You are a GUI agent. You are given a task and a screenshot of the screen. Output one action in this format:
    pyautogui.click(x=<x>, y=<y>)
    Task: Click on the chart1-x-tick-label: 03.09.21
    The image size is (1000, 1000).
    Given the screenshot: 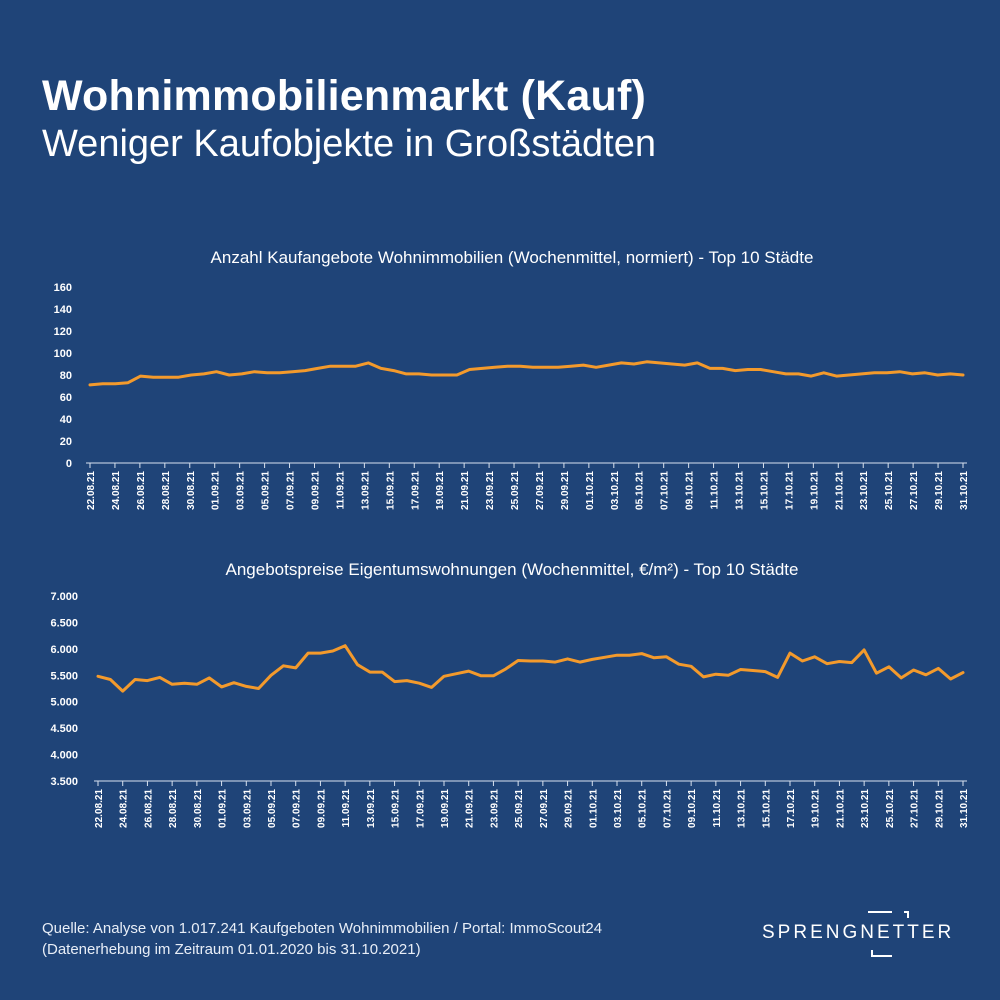 What is the action you would take?
    pyautogui.click(x=241, y=490)
    